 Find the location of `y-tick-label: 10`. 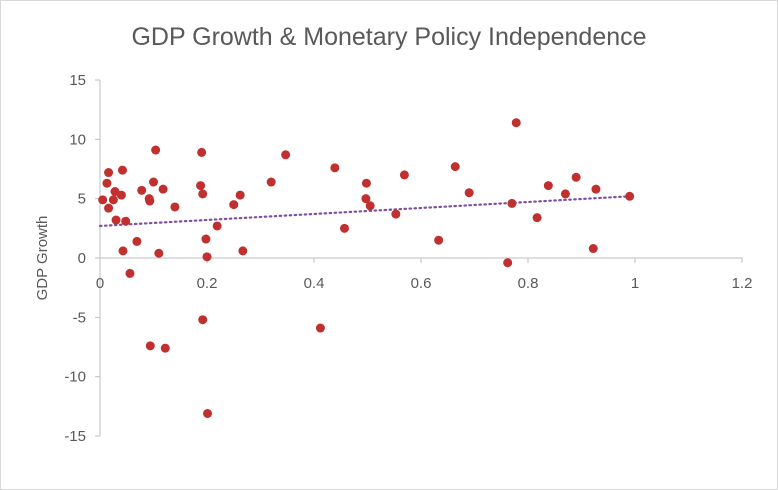

y-tick-label: 10 is located at coordinates (77, 139).